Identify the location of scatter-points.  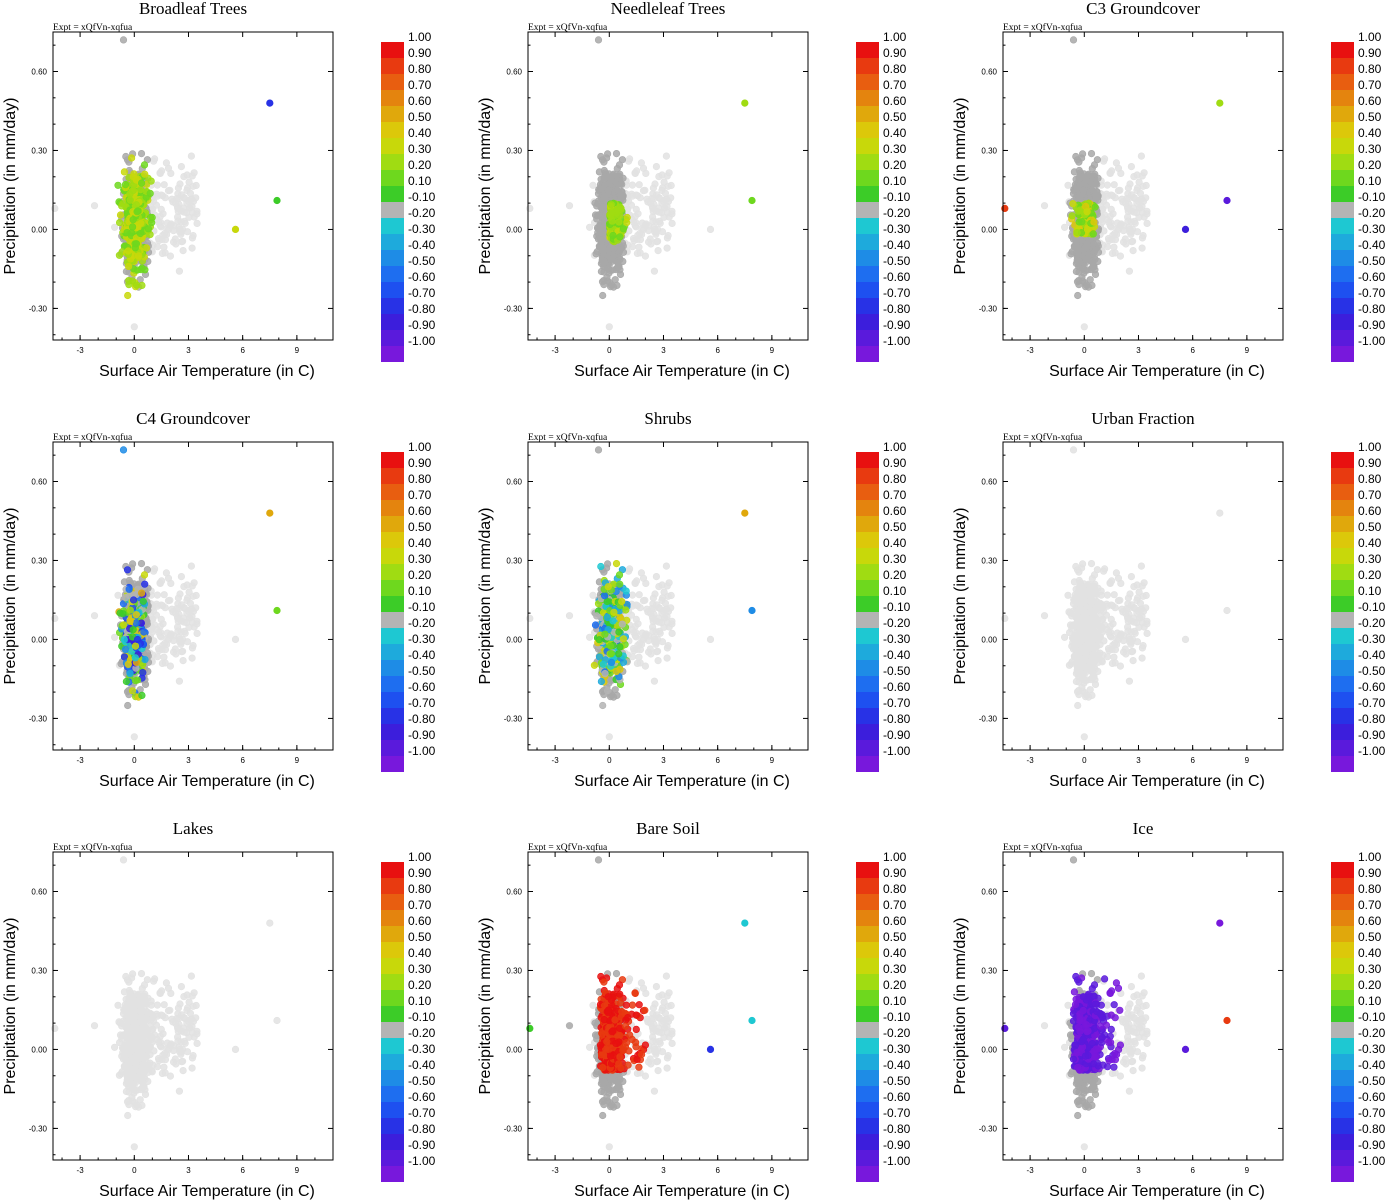
(166, 183).